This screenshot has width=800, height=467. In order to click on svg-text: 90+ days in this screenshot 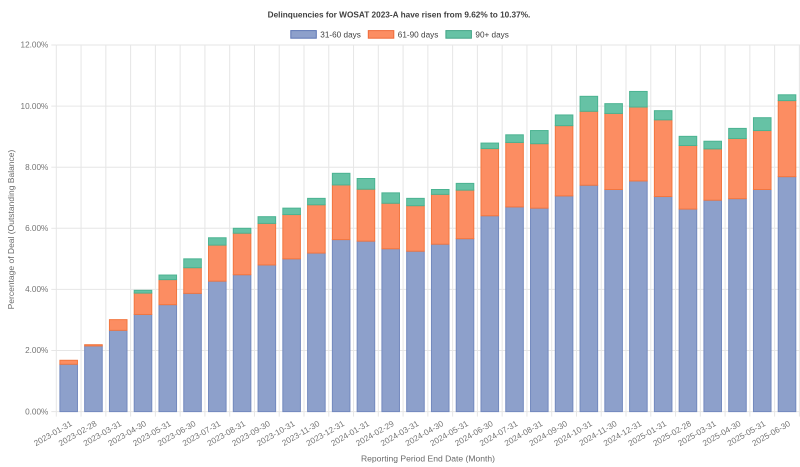, I will do `click(491, 34)`.